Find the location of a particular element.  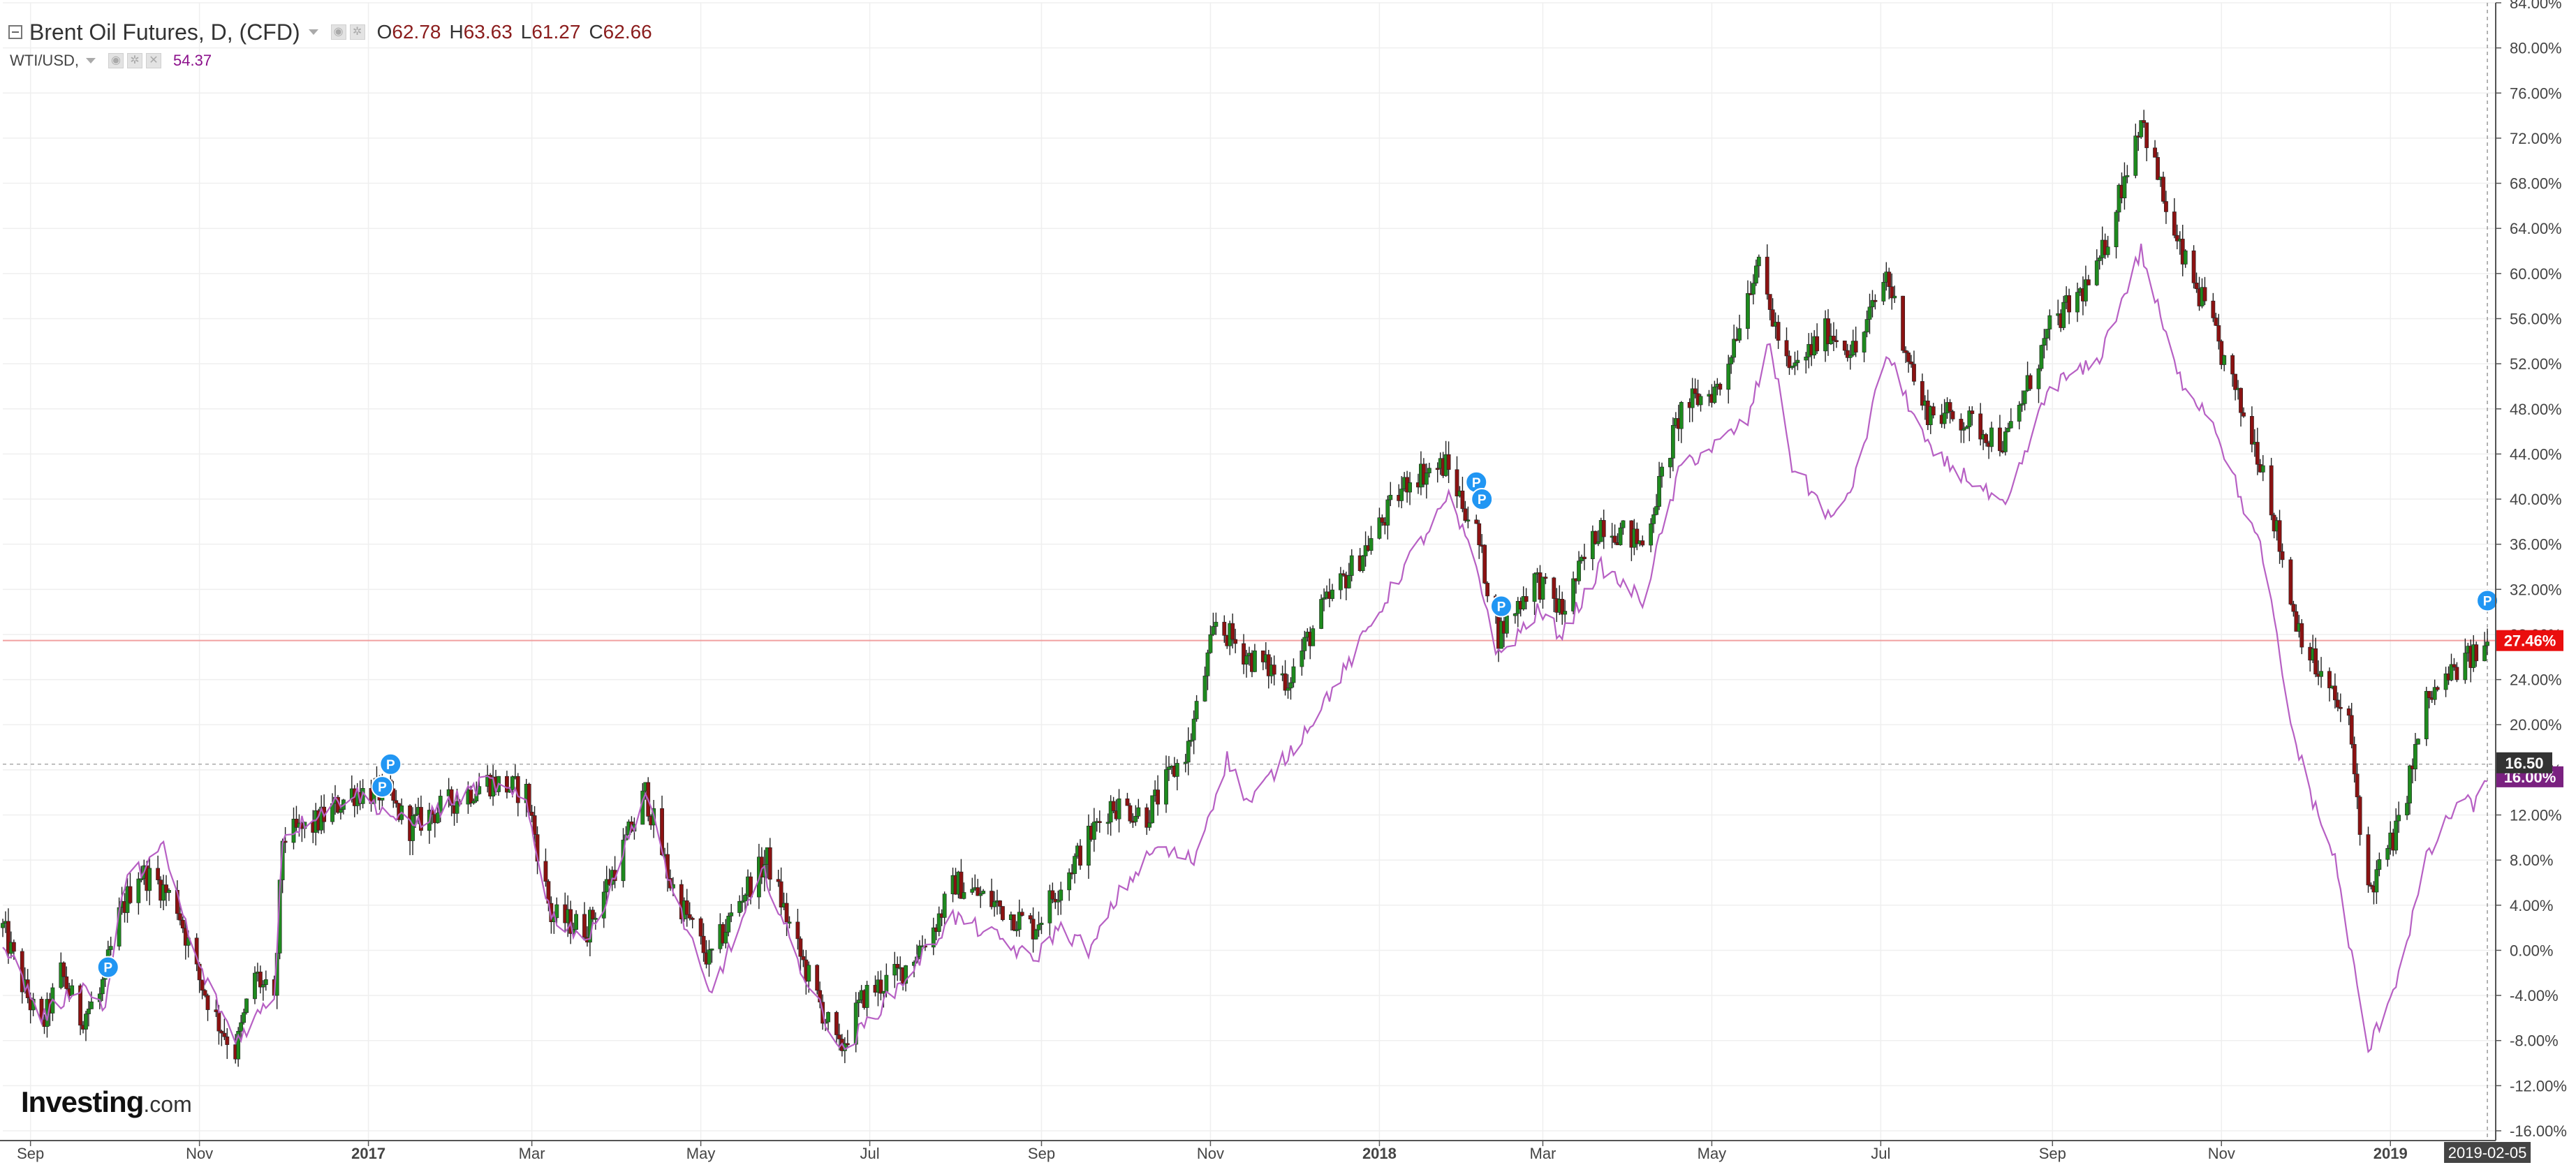

y-tick-label: -16.00% is located at coordinates (2538, 1131).